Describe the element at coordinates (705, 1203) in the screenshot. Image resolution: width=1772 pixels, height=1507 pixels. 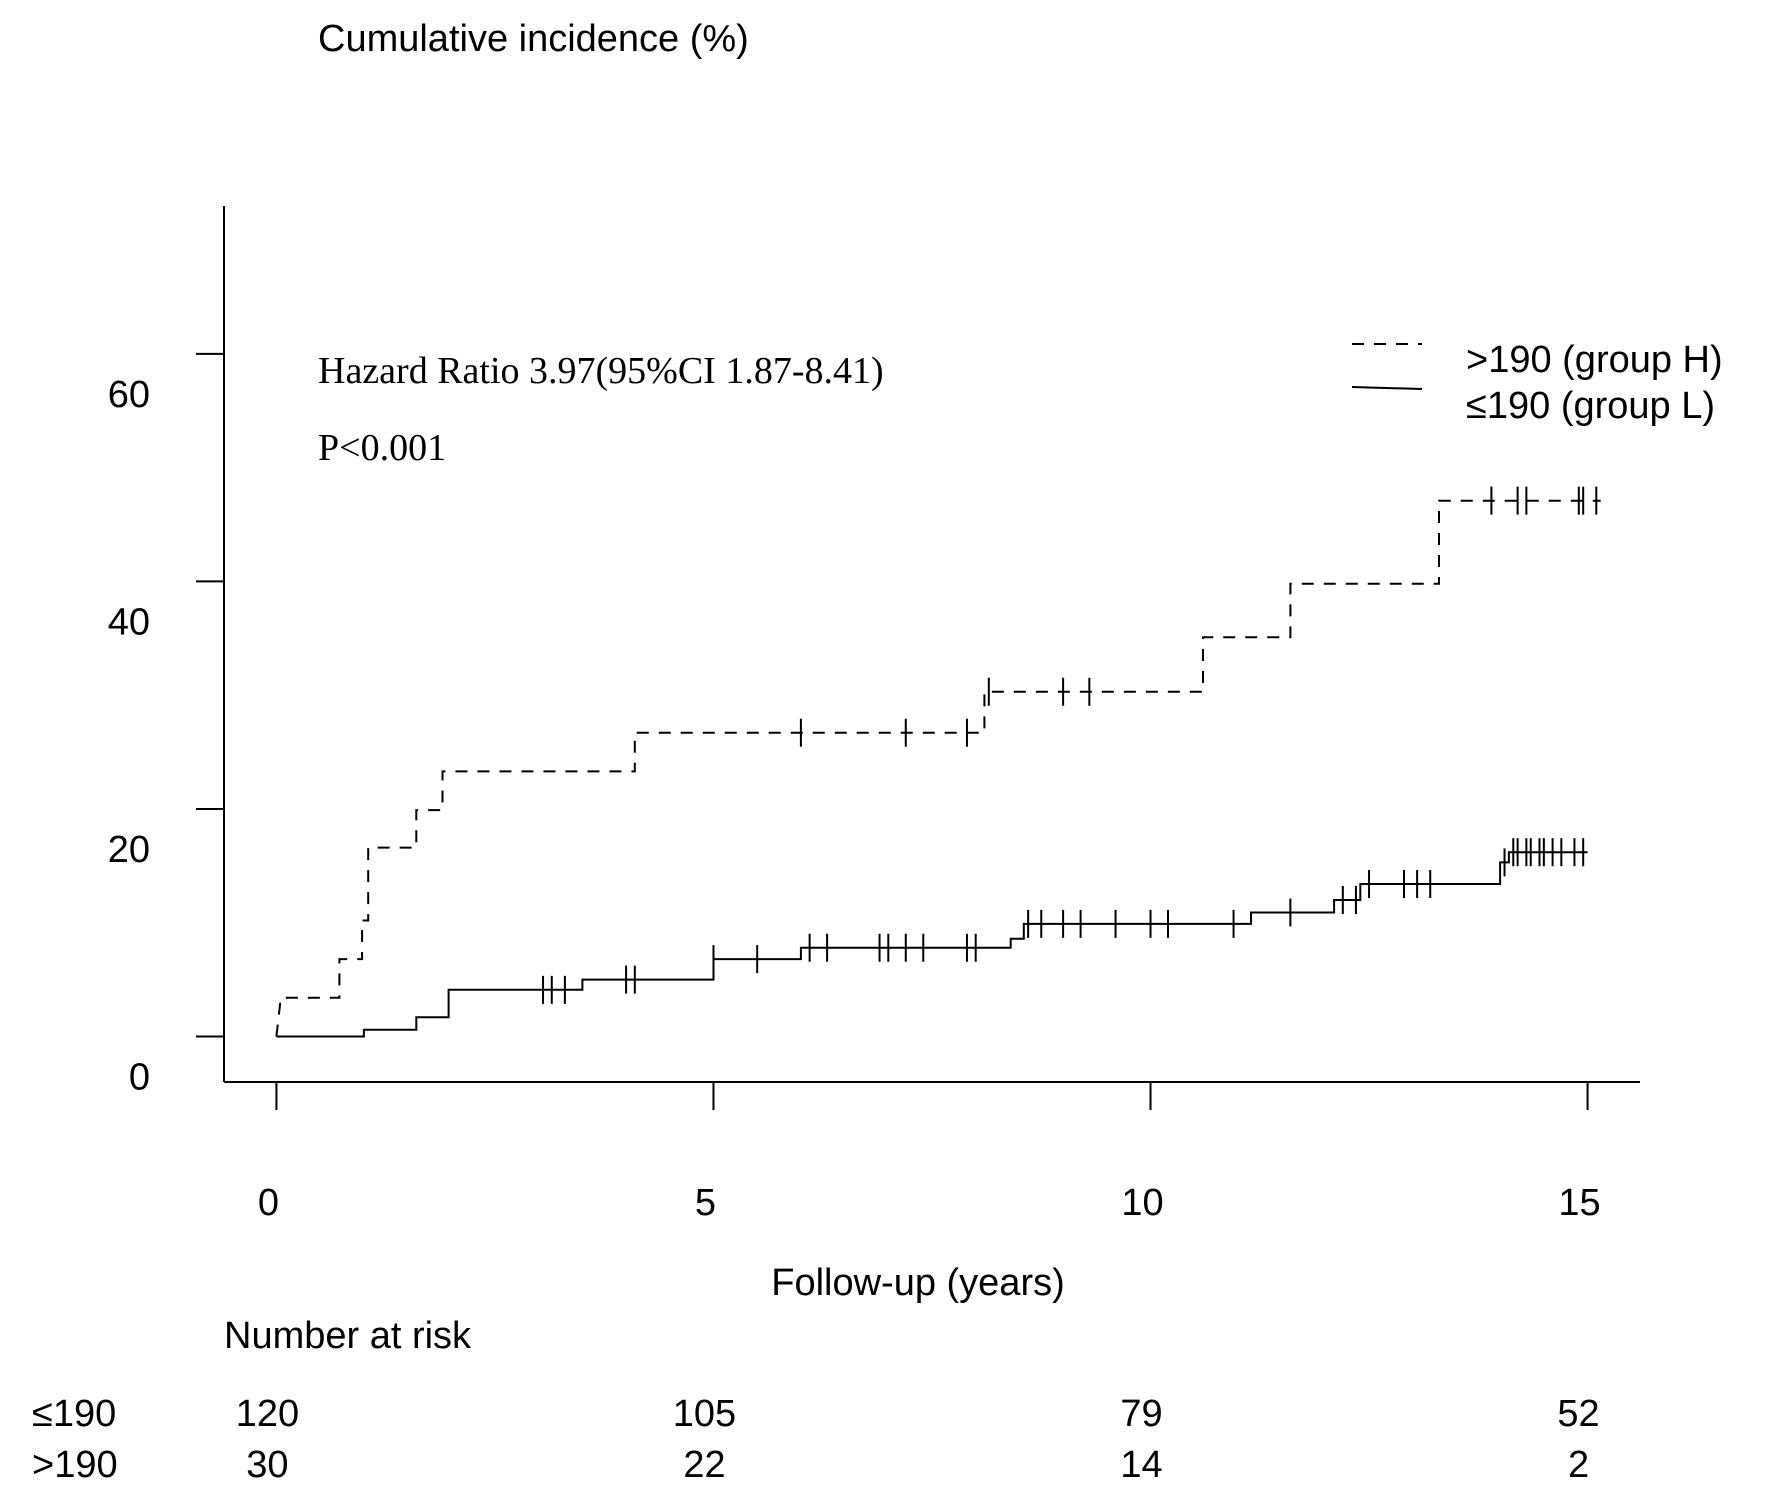
I see `x-tick-label: 5` at that location.